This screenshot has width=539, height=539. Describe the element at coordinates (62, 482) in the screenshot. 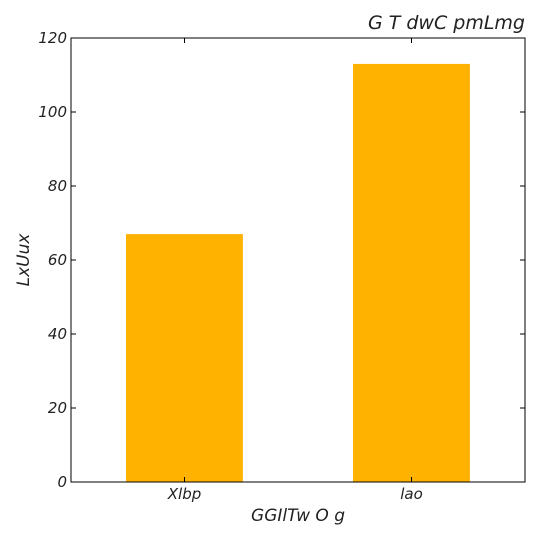

I see `y-tick-label-0: 0` at that location.